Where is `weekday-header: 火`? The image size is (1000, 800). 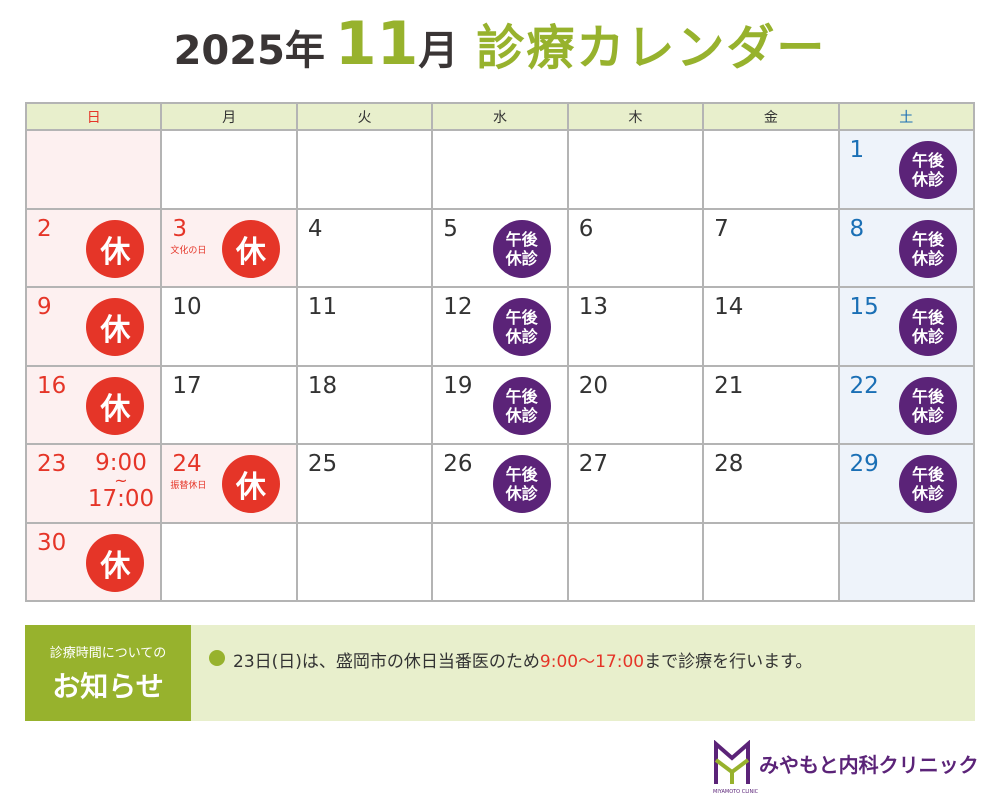 weekday-header: 火 is located at coordinates (364, 116).